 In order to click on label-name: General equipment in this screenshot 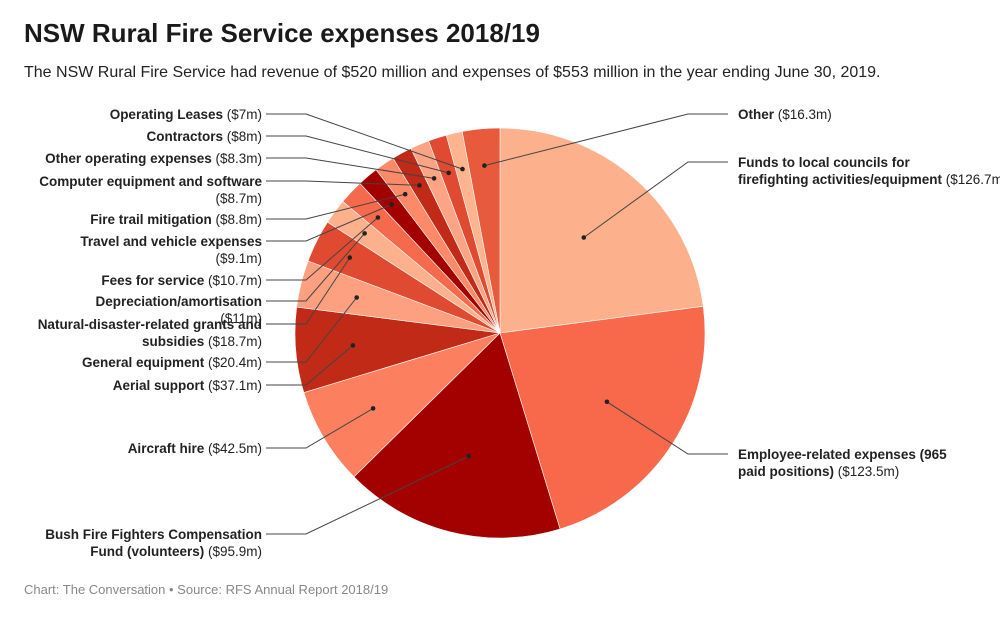, I will do `click(143, 362)`.